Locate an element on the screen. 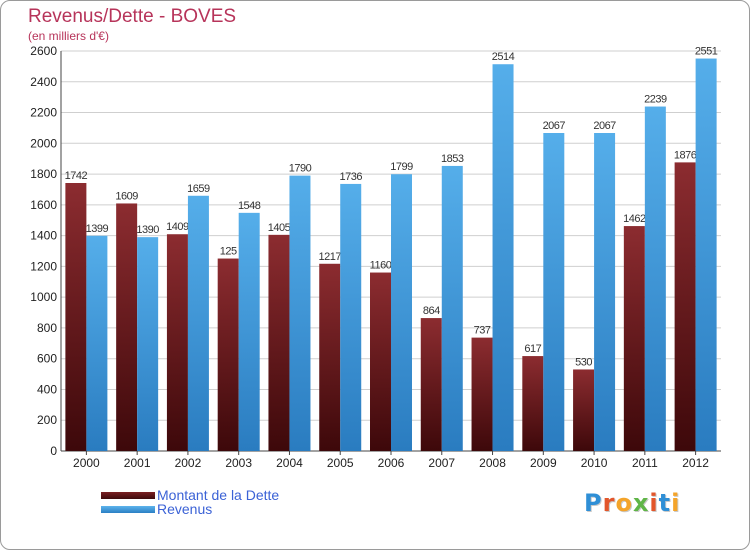 This screenshot has height=550, width=750. logo-letter: t is located at coordinates (665, 503).